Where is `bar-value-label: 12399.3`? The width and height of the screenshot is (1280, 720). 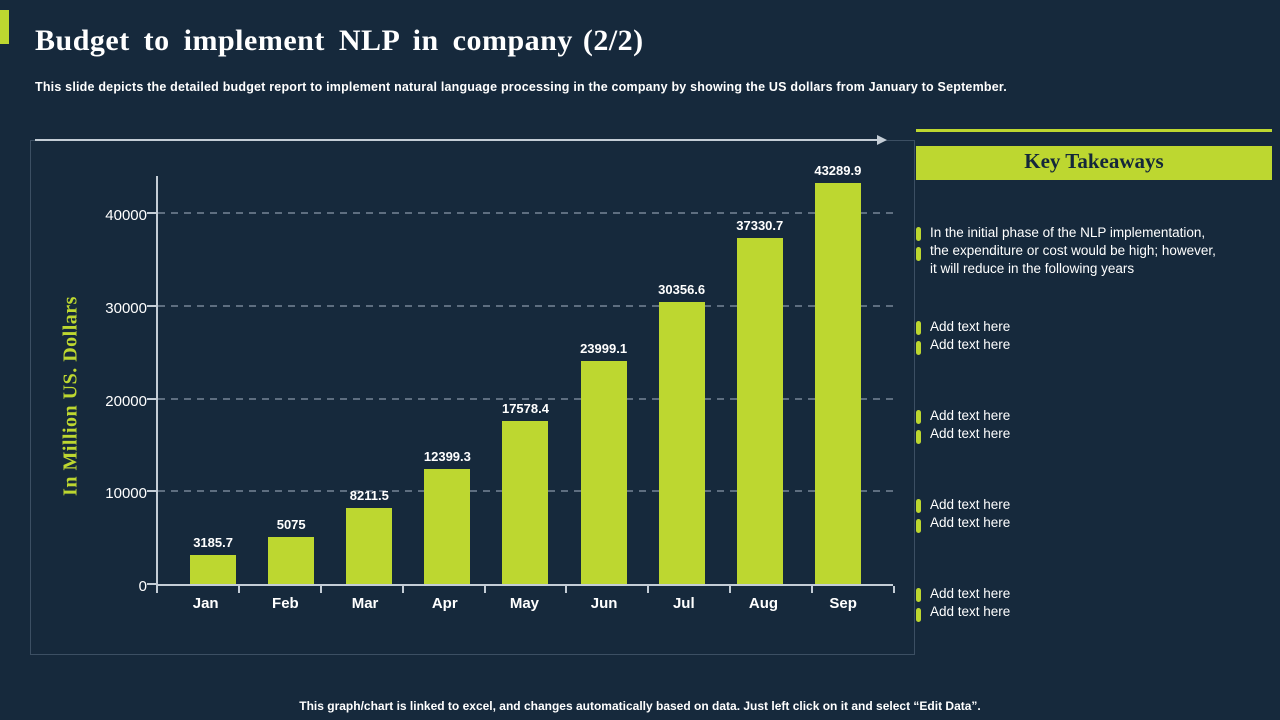
bar-value-label: 12399.3 is located at coordinates (447, 456).